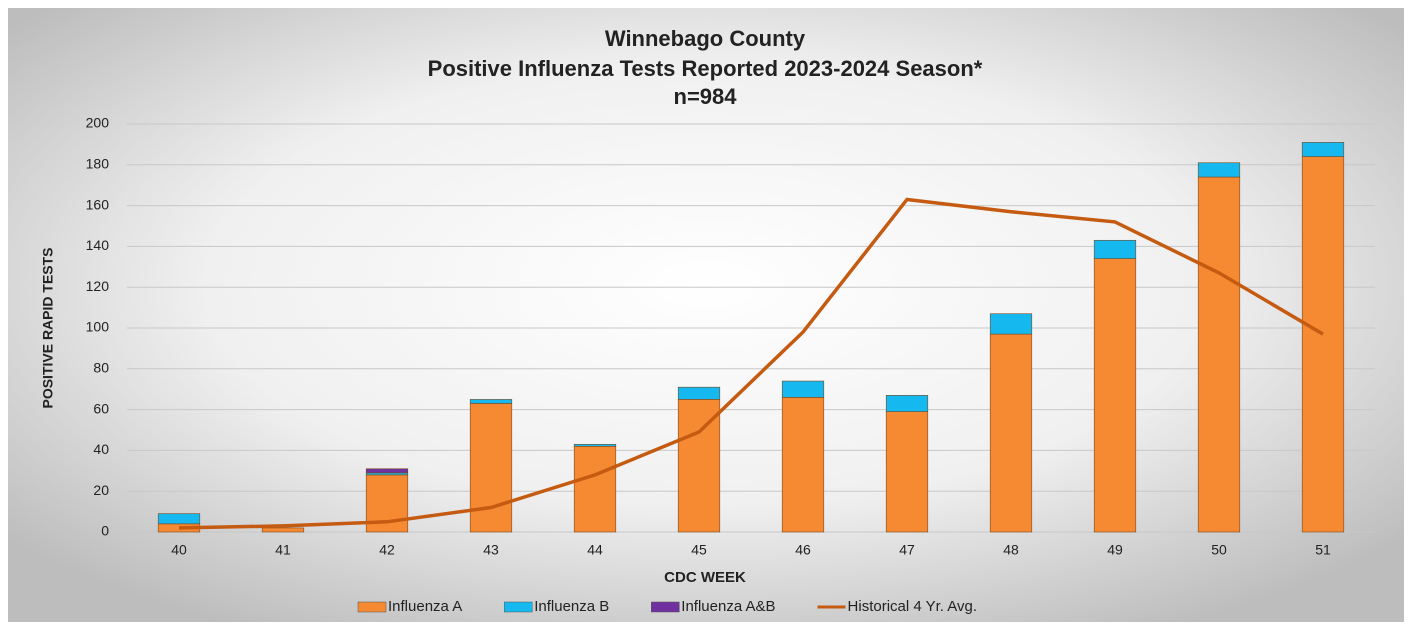 The image size is (1410, 628). What do you see at coordinates (1219, 550) in the screenshot?
I see `x-tick-label: 50` at bounding box center [1219, 550].